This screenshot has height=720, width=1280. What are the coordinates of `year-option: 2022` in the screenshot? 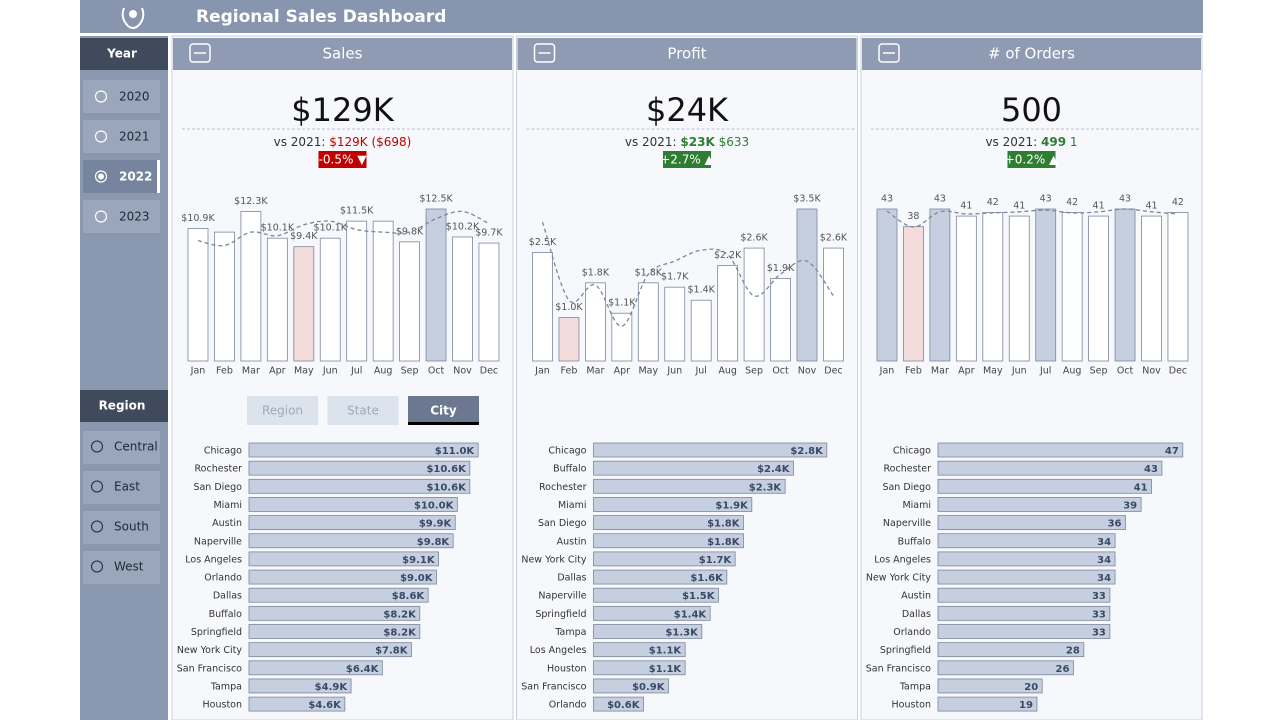 It's located at (121, 176).